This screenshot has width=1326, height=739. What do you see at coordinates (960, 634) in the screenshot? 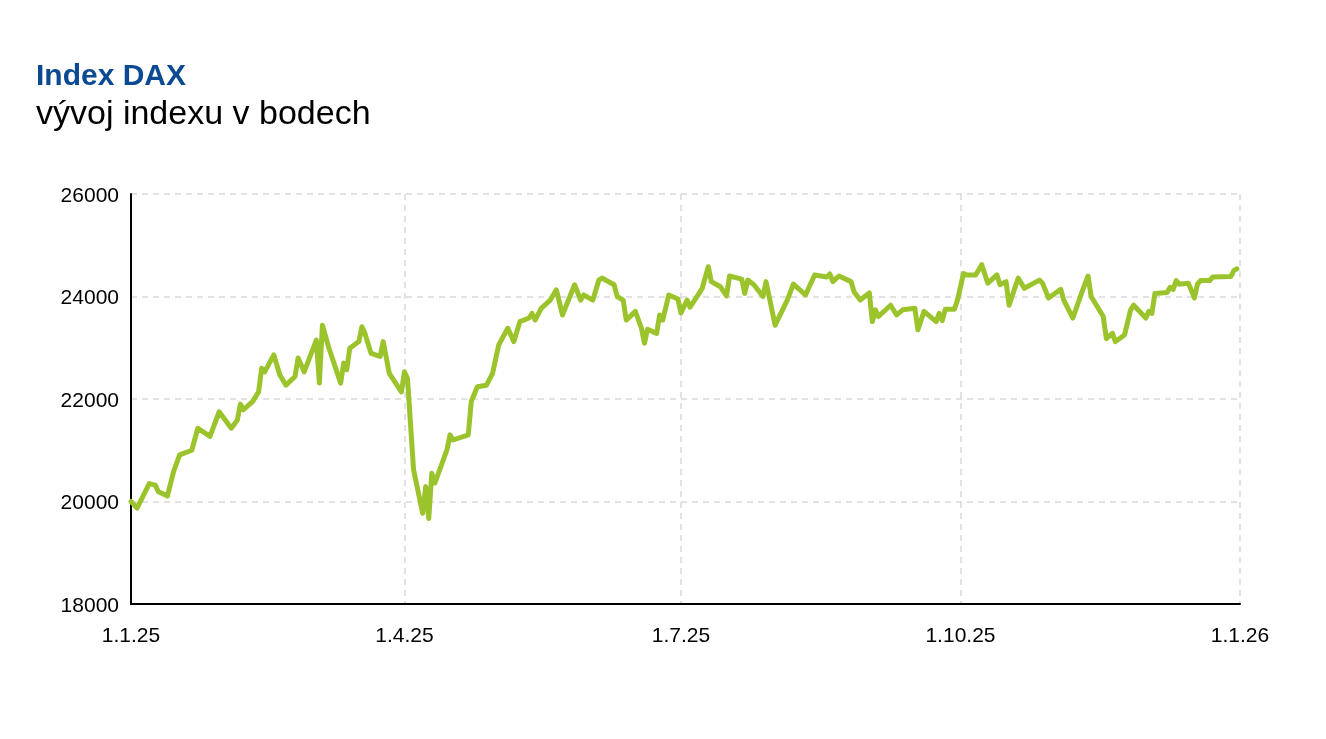
I see `x-tick-label: 1.10.25` at bounding box center [960, 634].